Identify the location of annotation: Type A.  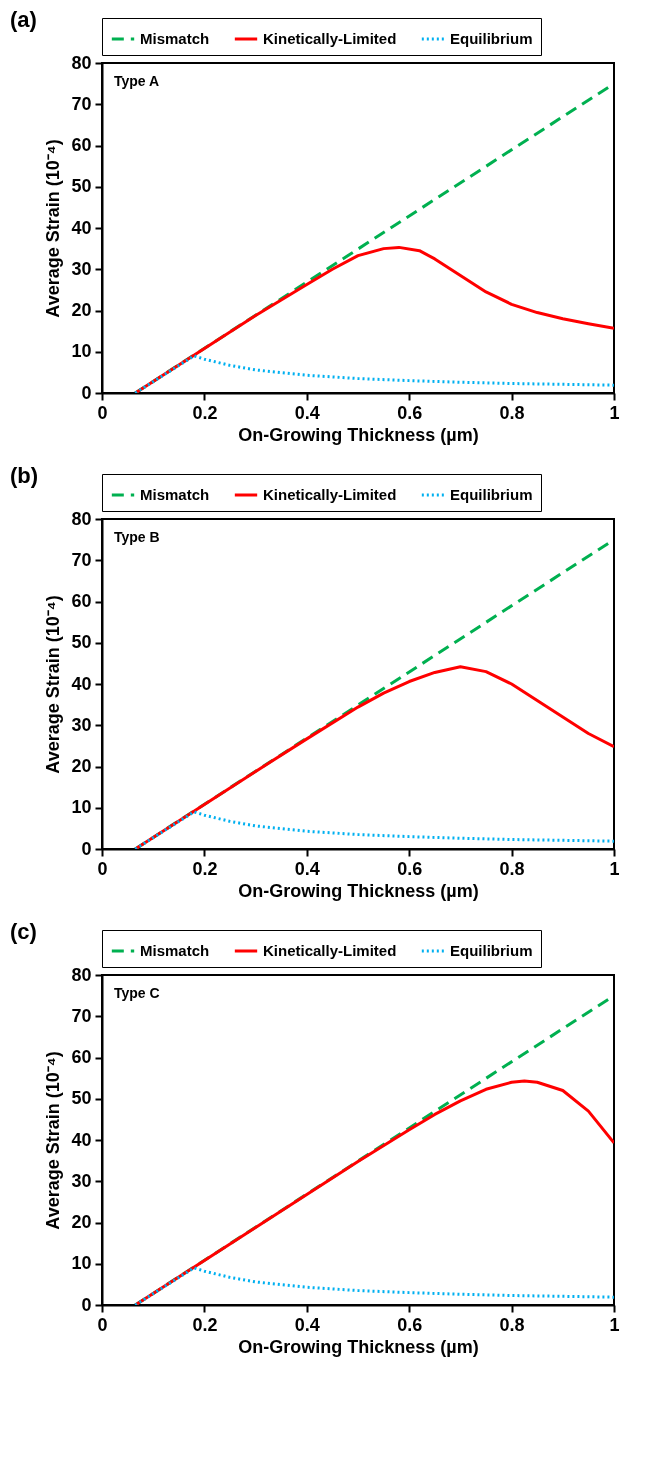
(137, 81).